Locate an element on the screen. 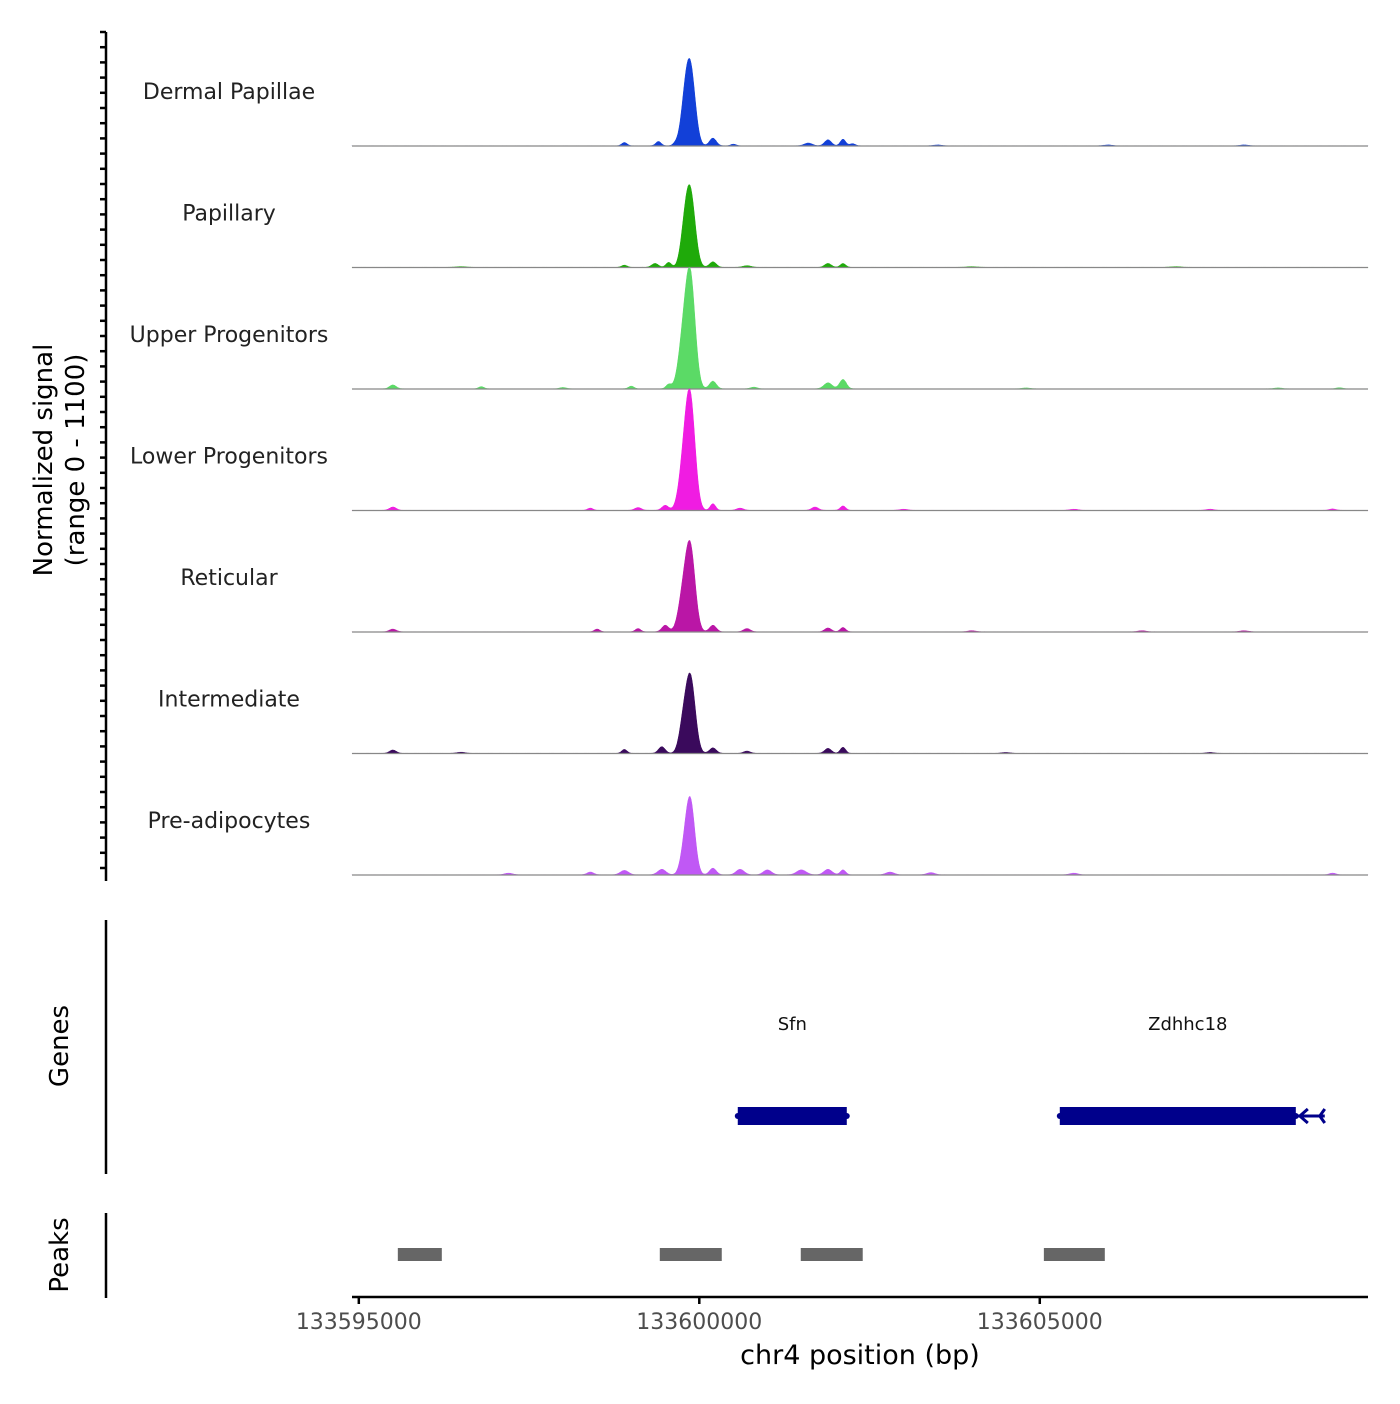  x-tick-label: 133600000 is located at coordinates (699, 1322).